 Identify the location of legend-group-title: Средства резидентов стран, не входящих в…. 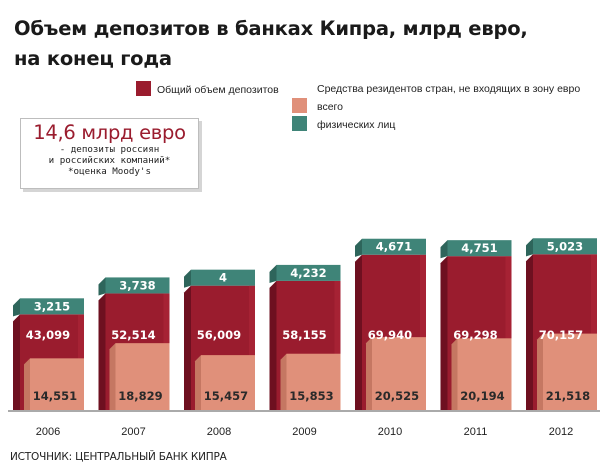
(448, 89).